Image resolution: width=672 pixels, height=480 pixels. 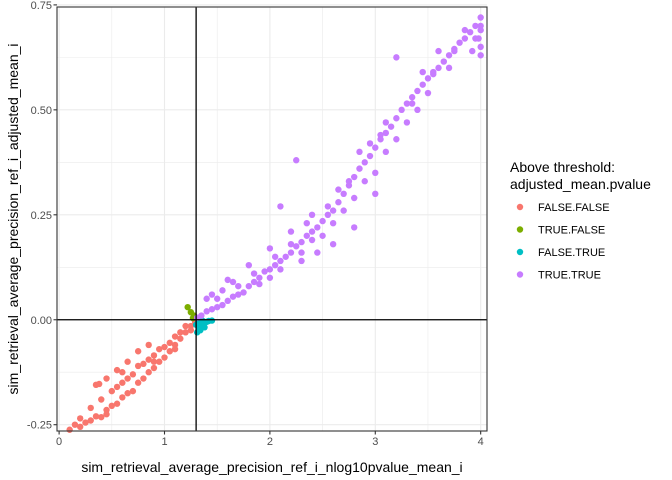 I want to click on x-tick-label: 4, so click(x=481, y=442).